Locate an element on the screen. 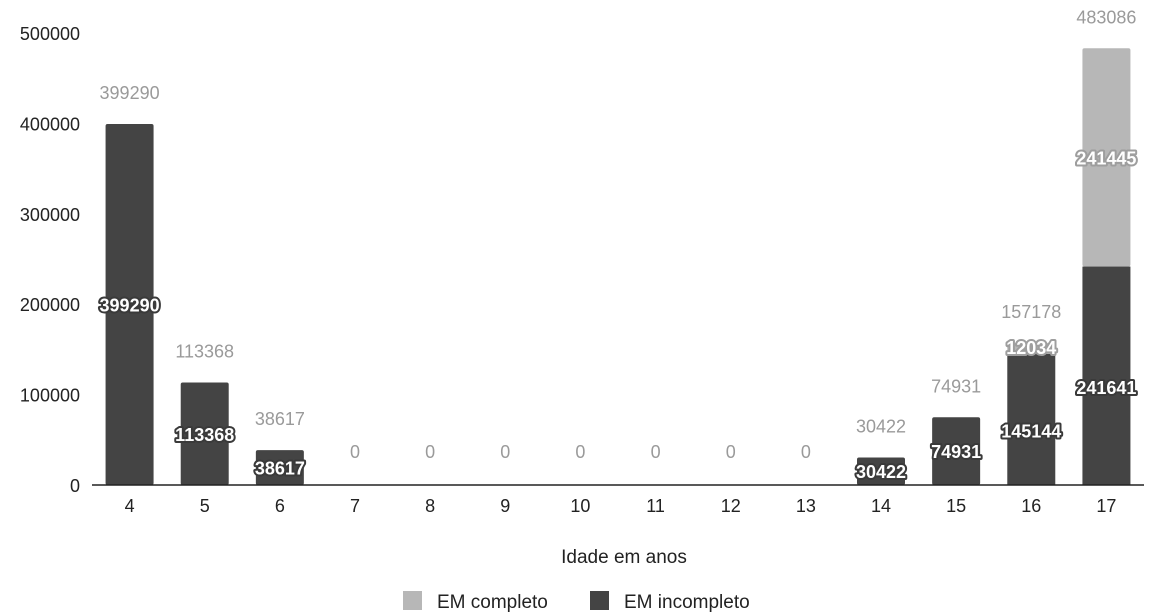 This screenshot has width=1155, height=614. data-label: 145144 is located at coordinates (1031, 431).